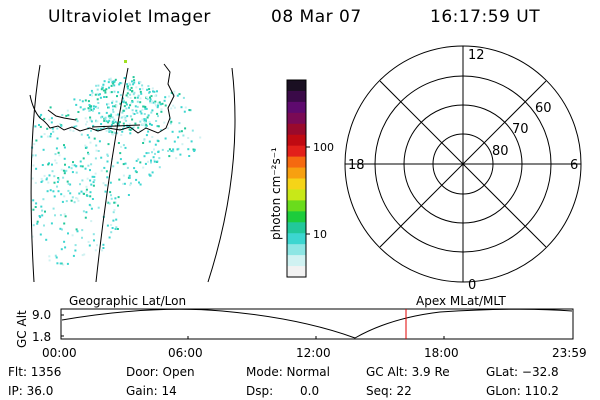 This screenshot has width=600, height=400. What do you see at coordinates (160, 372) in the screenshot?
I see `door-readout: Door: Open` at bounding box center [160, 372].